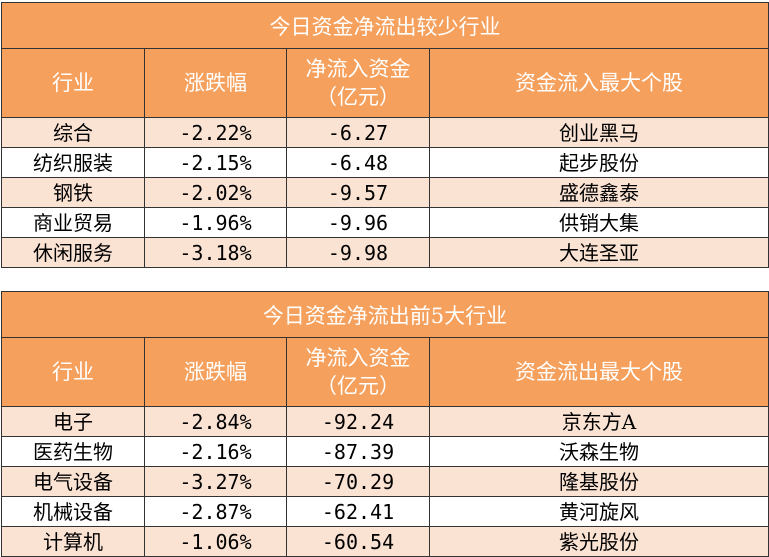 The image size is (769, 557). Describe the element at coordinates (358, 421) in the screenshot. I see `net-inflow-cell: -92.24` at that location.